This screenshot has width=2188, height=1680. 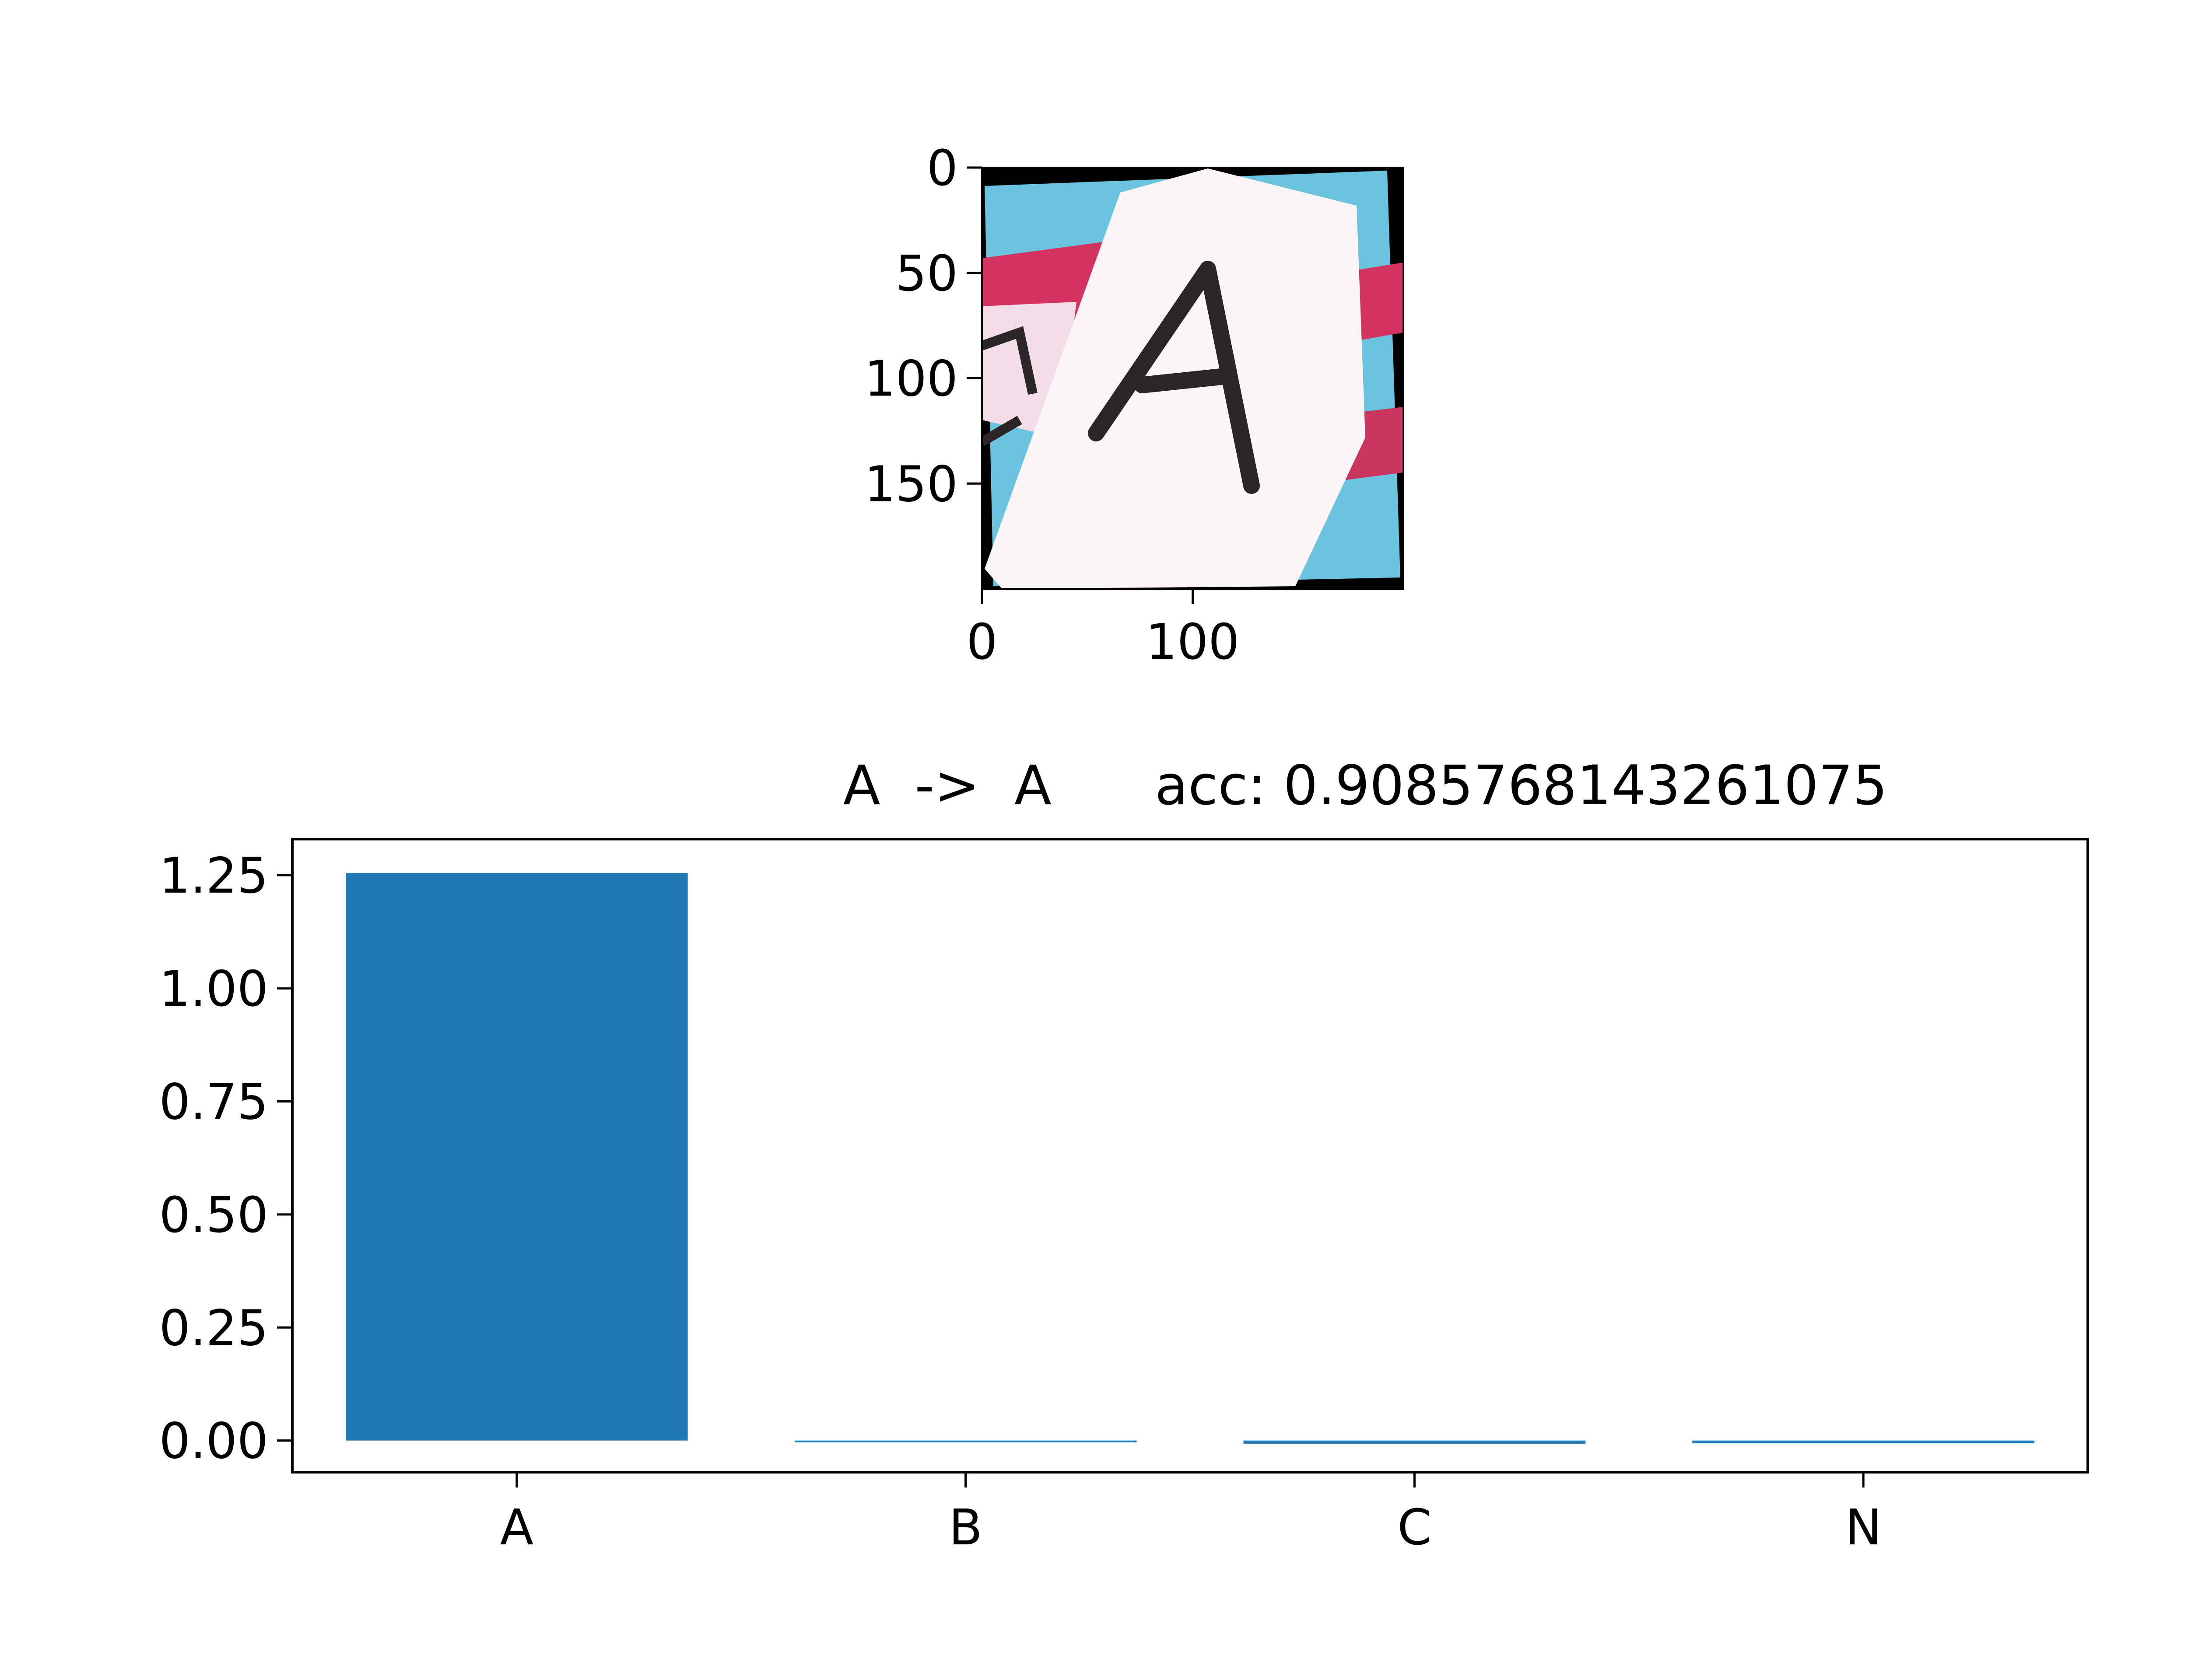 I want to click on image-y-tick-label: 150, so click(x=911, y=484).